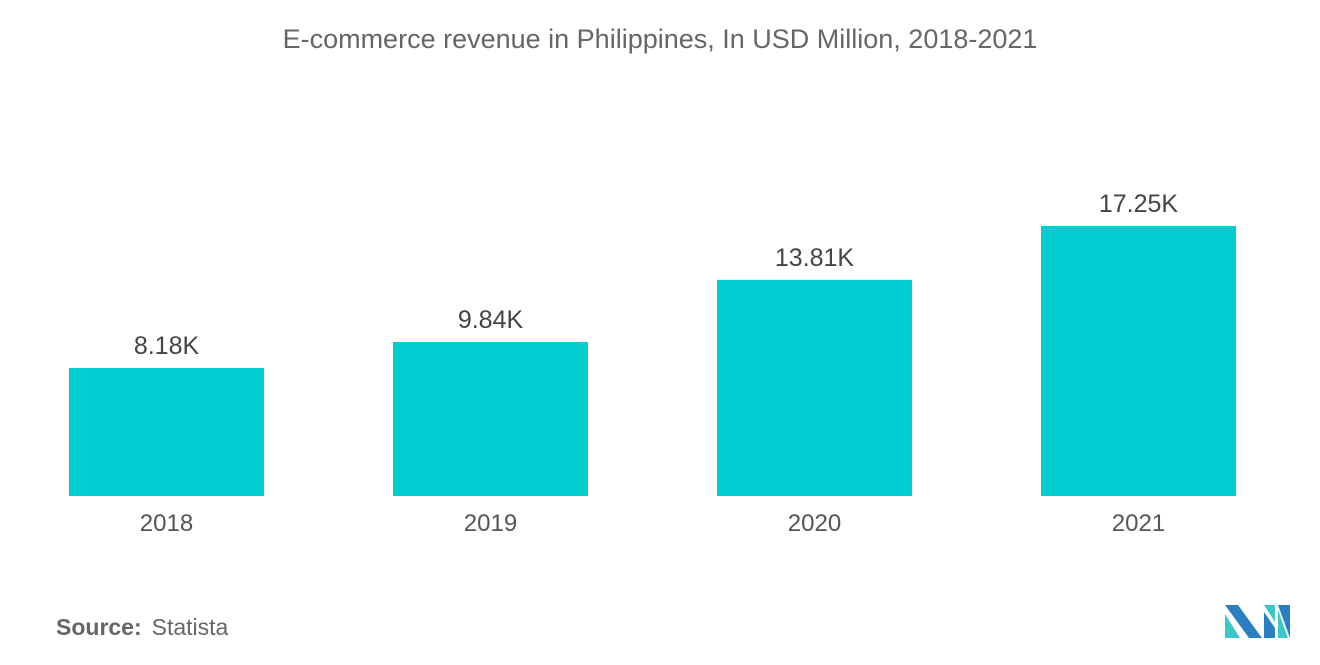  Describe the element at coordinates (814, 387) in the screenshot. I see `bar-2020` at that location.